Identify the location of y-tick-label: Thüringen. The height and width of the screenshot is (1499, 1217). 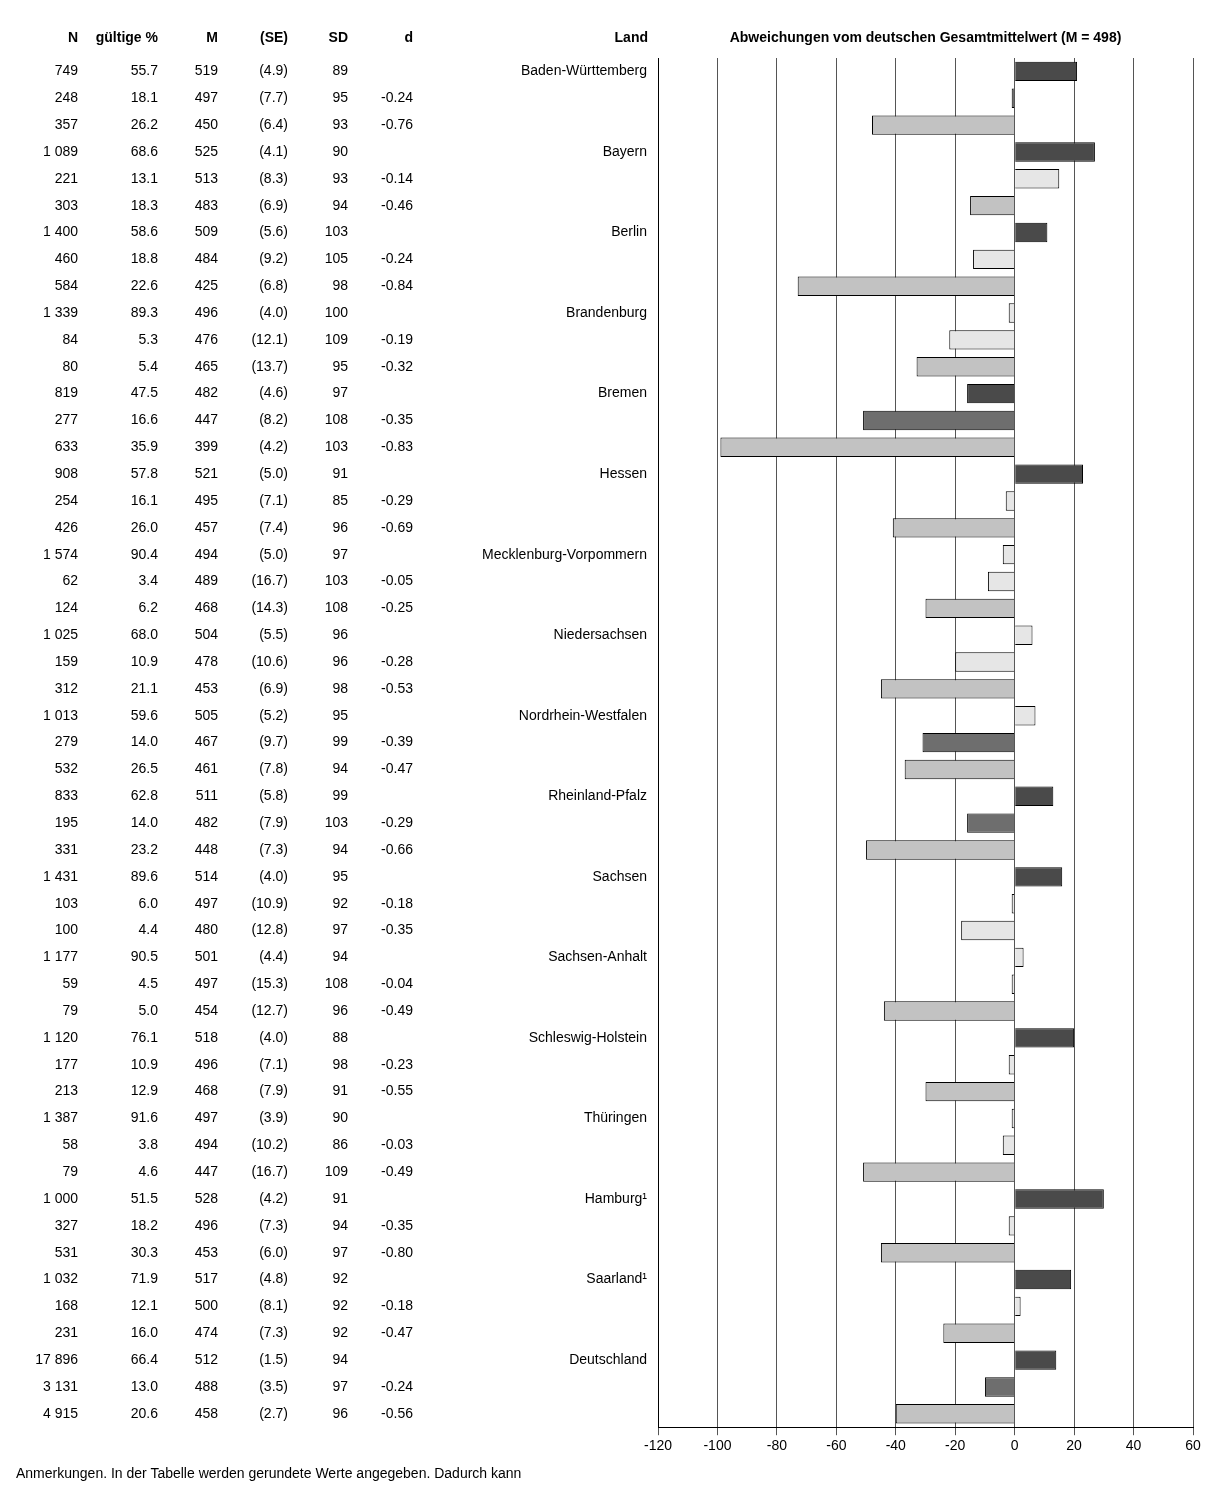
(615, 1117).